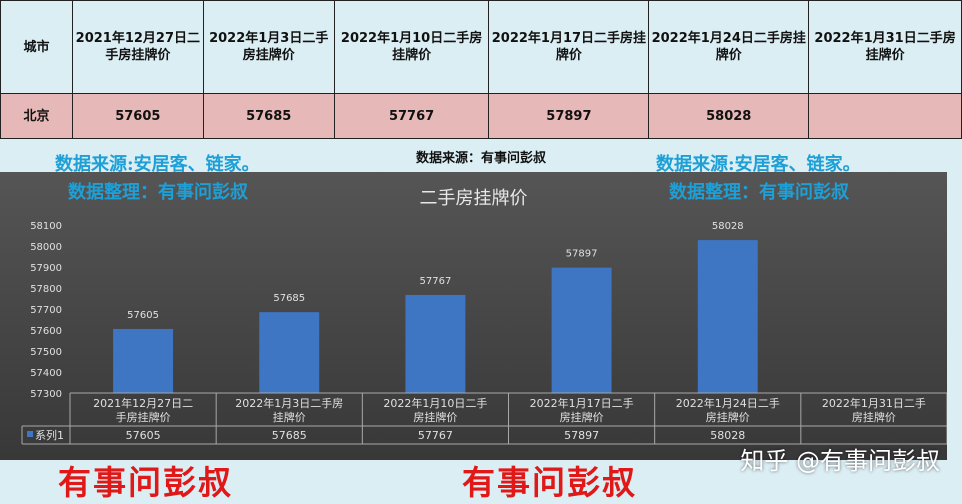 The width and height of the screenshot is (962, 504). What do you see at coordinates (436, 281) in the screenshot?
I see `data-label: 57767` at bounding box center [436, 281].